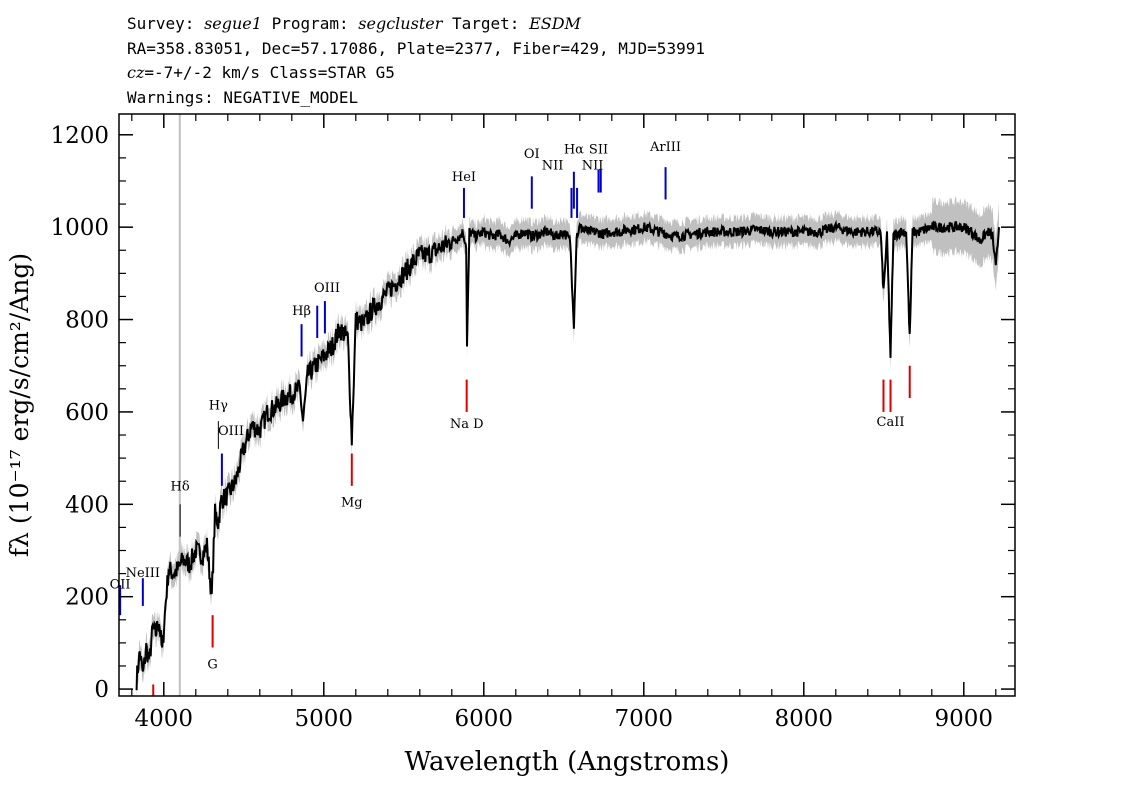  Describe the element at coordinates (301, 311) in the screenshot. I see `line-label-h-: Hβ` at that location.